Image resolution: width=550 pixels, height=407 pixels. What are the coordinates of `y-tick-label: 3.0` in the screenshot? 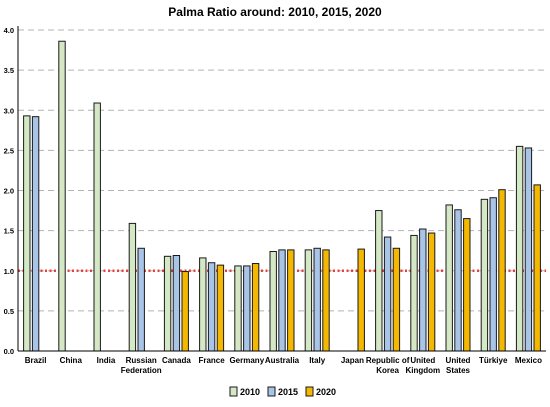 It's located at (9, 110).